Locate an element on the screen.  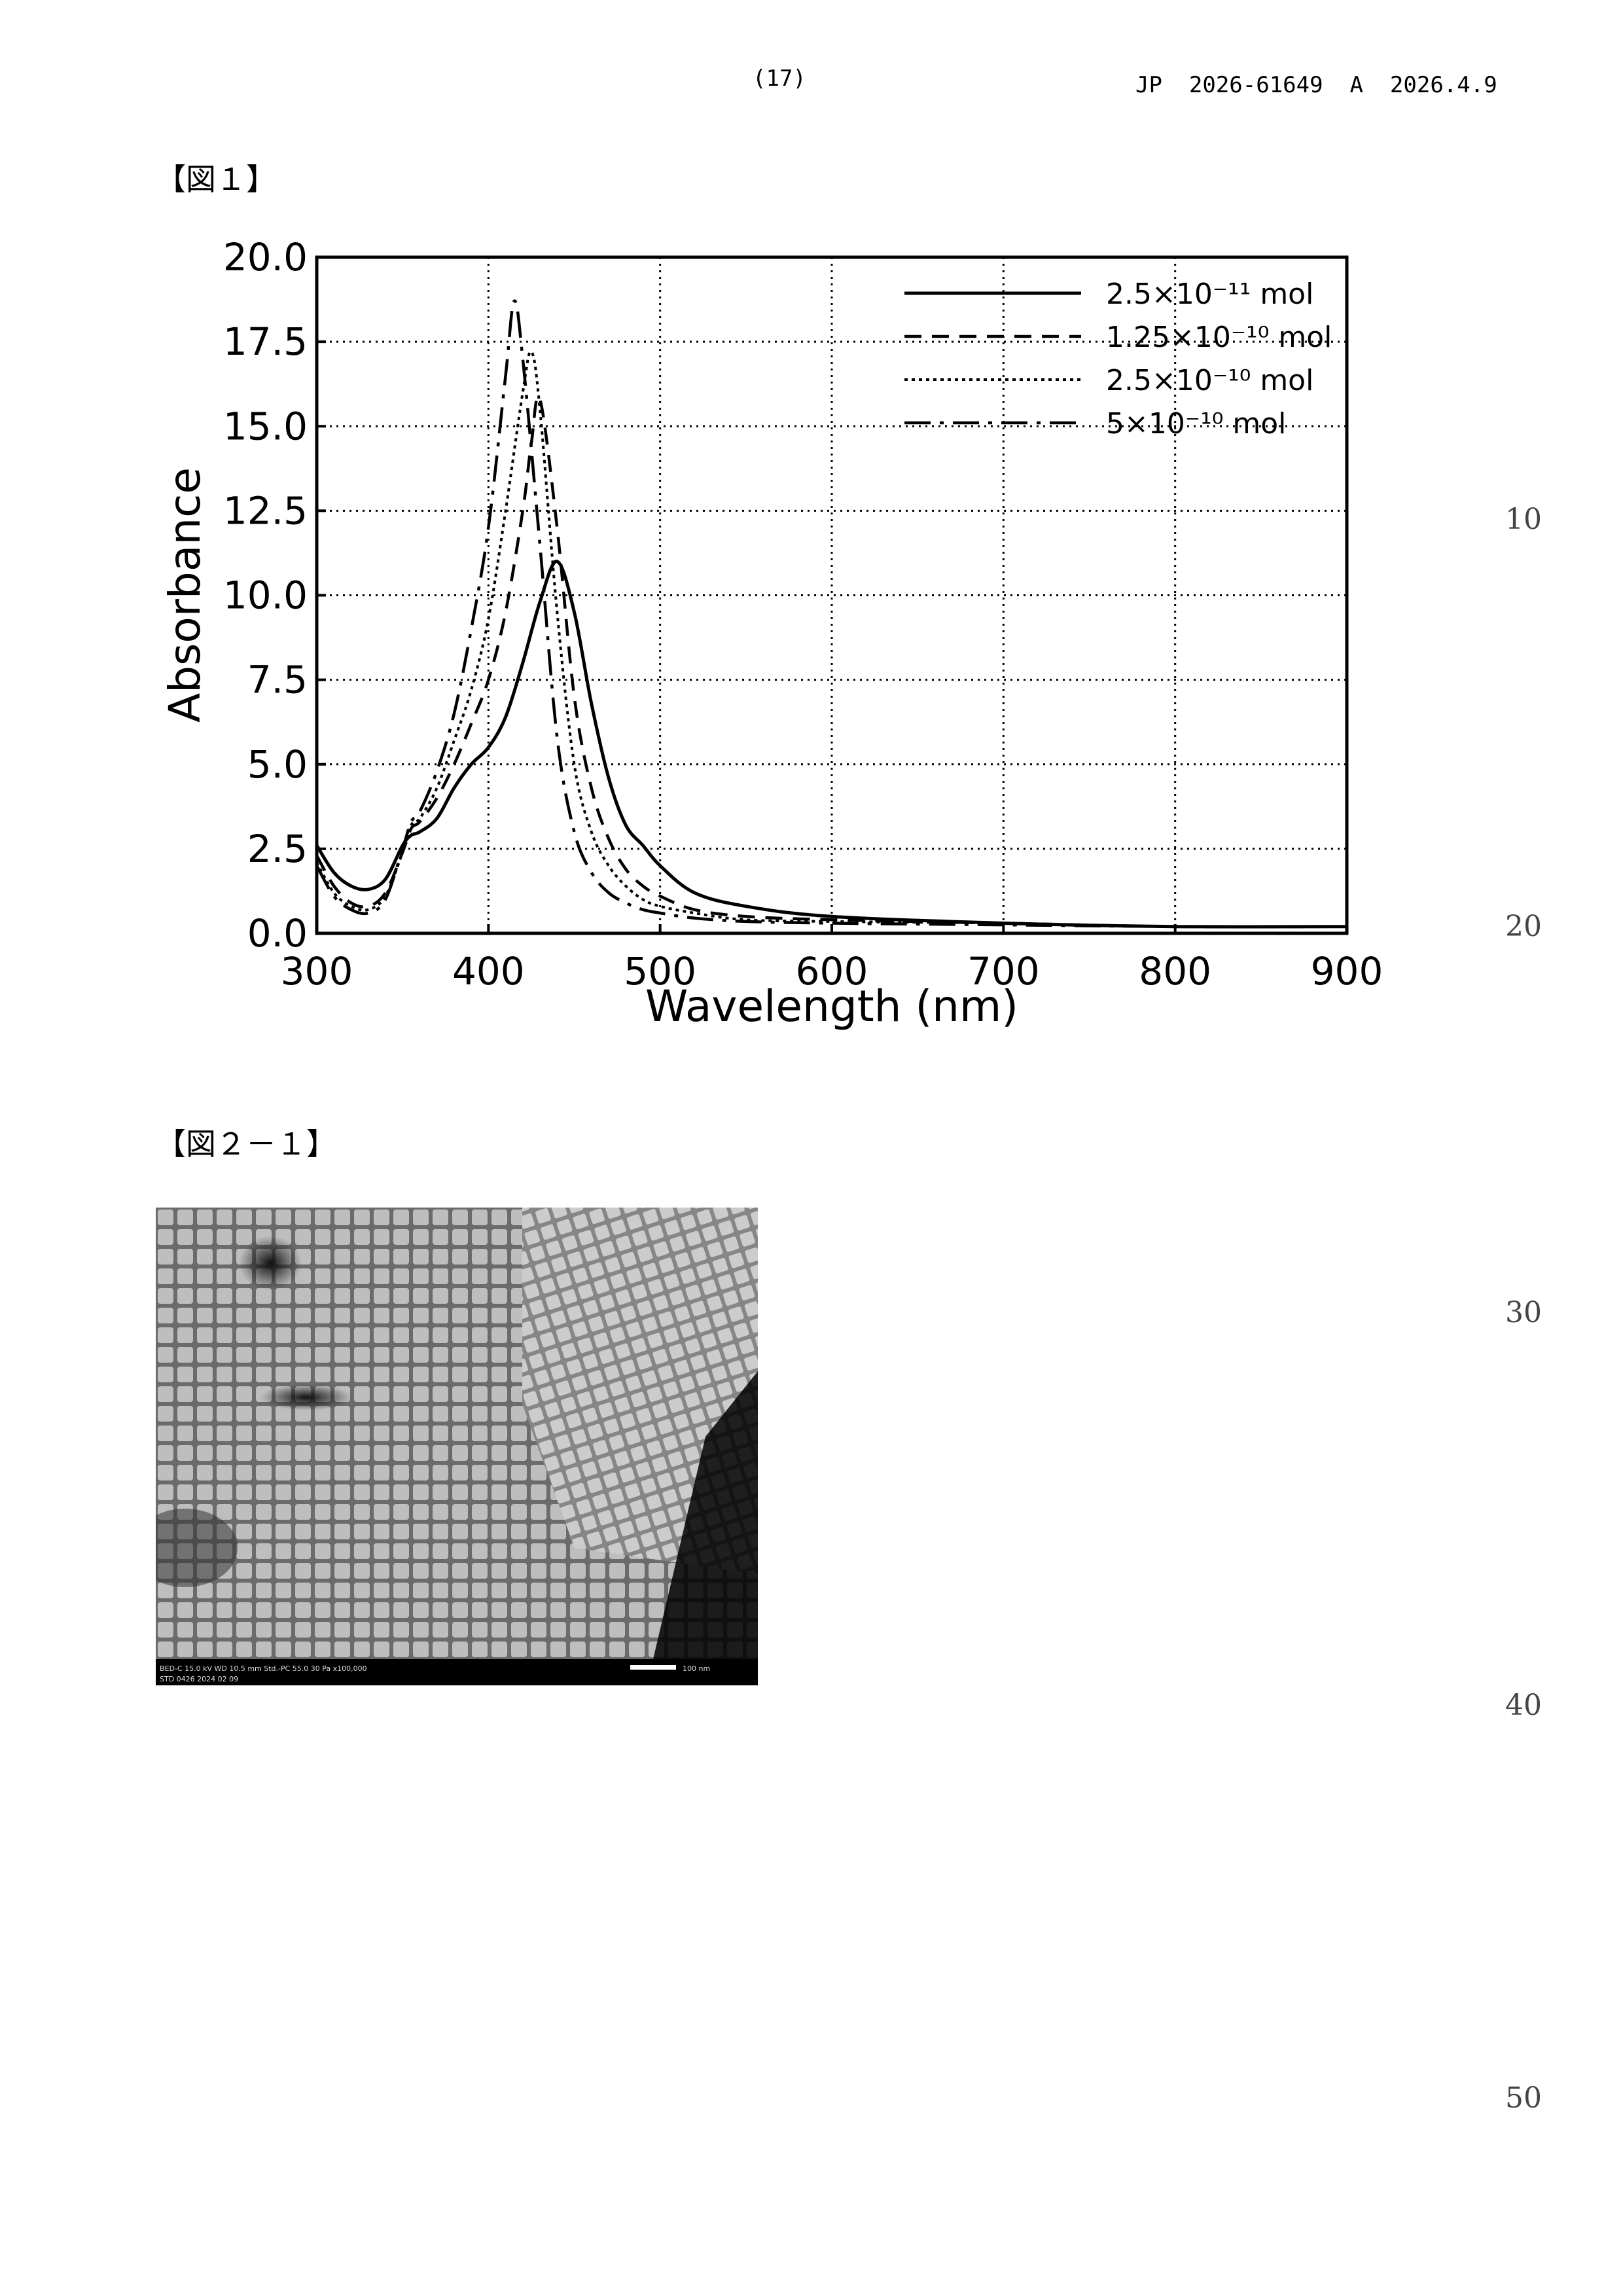
y-tick-label: 5.0 is located at coordinates (277, 764).